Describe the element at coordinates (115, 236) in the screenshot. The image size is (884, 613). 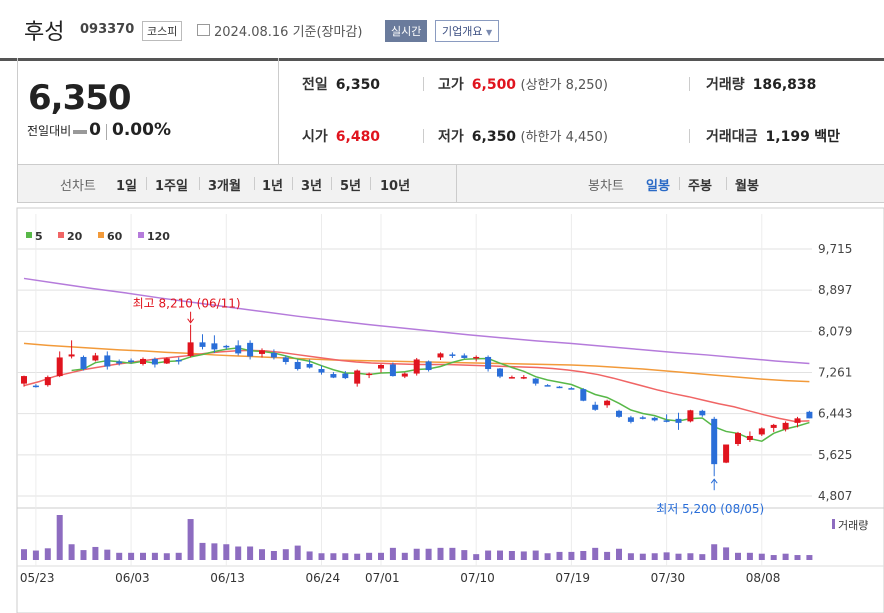
I see `legend-label: 60` at that location.